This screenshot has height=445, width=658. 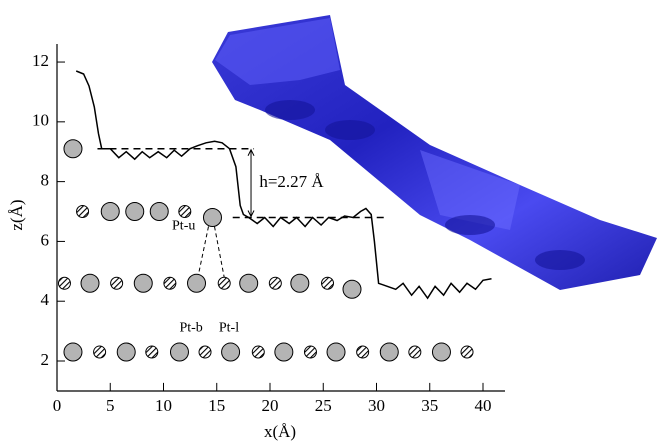 What do you see at coordinates (40, 60) in the screenshot?
I see `y-tick-label: 12` at bounding box center [40, 60].